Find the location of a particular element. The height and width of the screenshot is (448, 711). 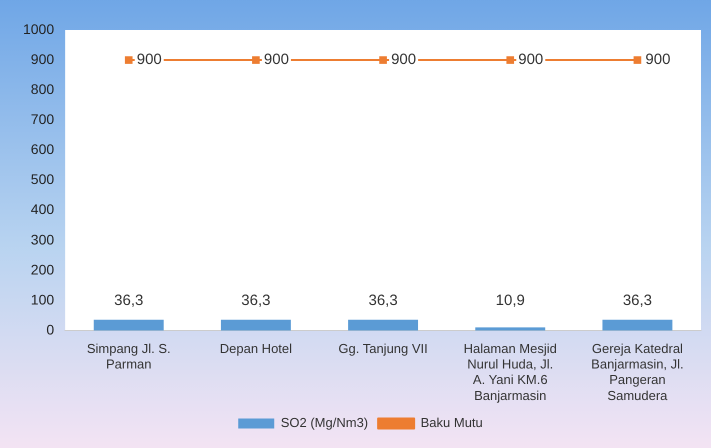

x-tick-label: Depan Hotel is located at coordinates (256, 348).